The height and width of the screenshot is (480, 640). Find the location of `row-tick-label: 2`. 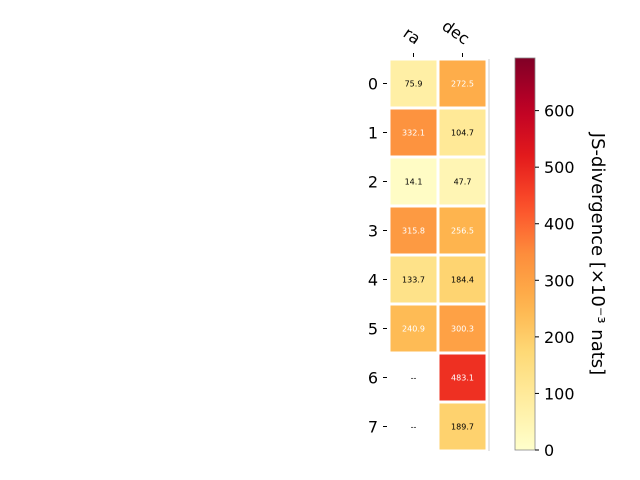

row-tick-label: 2 is located at coordinates (373, 182).